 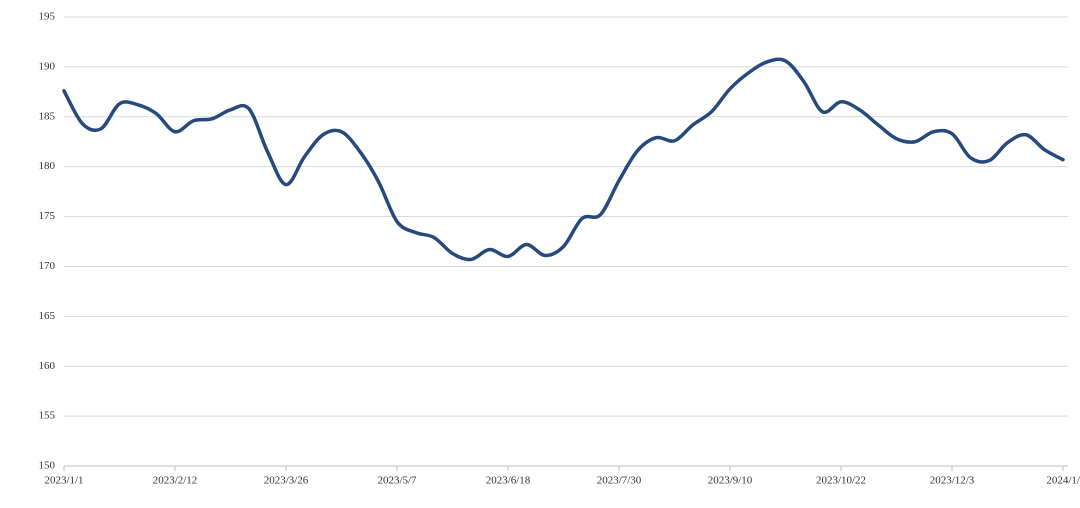 What do you see at coordinates (47, 166) in the screenshot?
I see `y-tick-label: 180` at bounding box center [47, 166].